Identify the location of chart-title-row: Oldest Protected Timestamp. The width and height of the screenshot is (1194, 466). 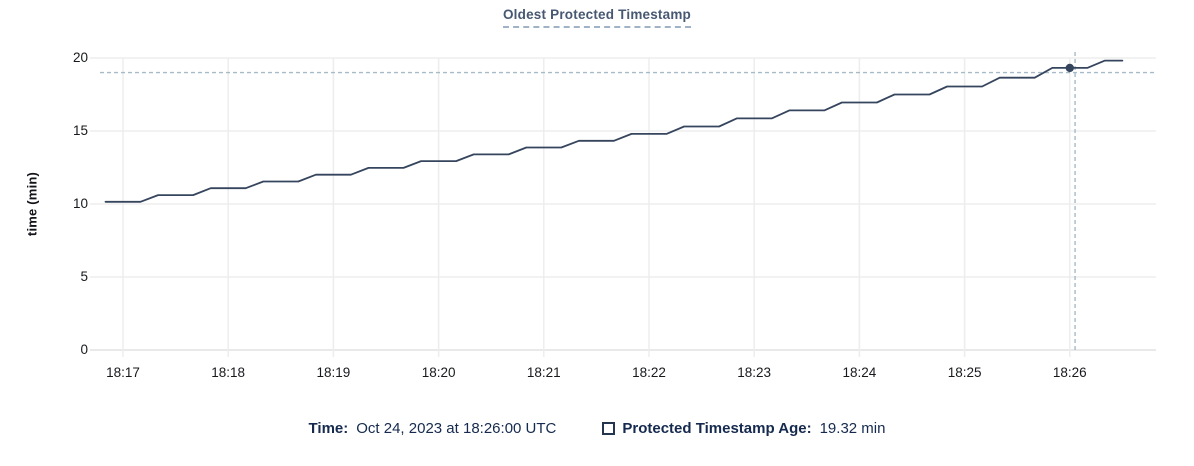
(597, 17).